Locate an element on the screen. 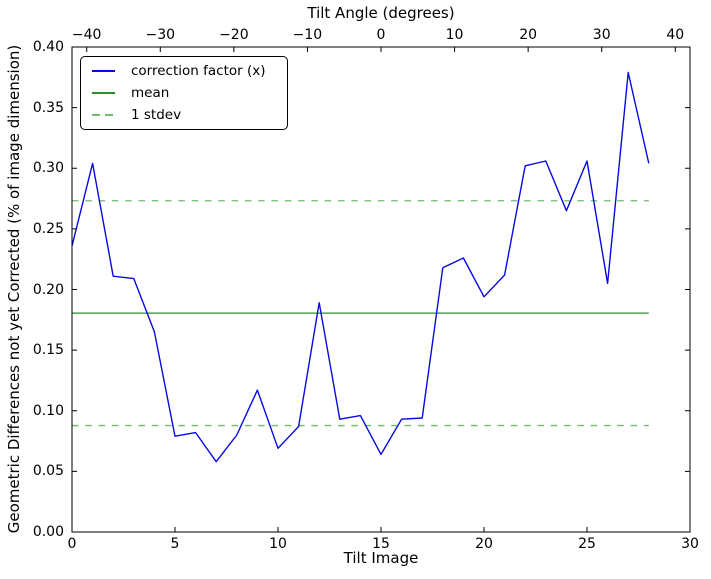 The height and width of the screenshot is (579, 711). ytick-label: 0.10 is located at coordinates (48, 410).